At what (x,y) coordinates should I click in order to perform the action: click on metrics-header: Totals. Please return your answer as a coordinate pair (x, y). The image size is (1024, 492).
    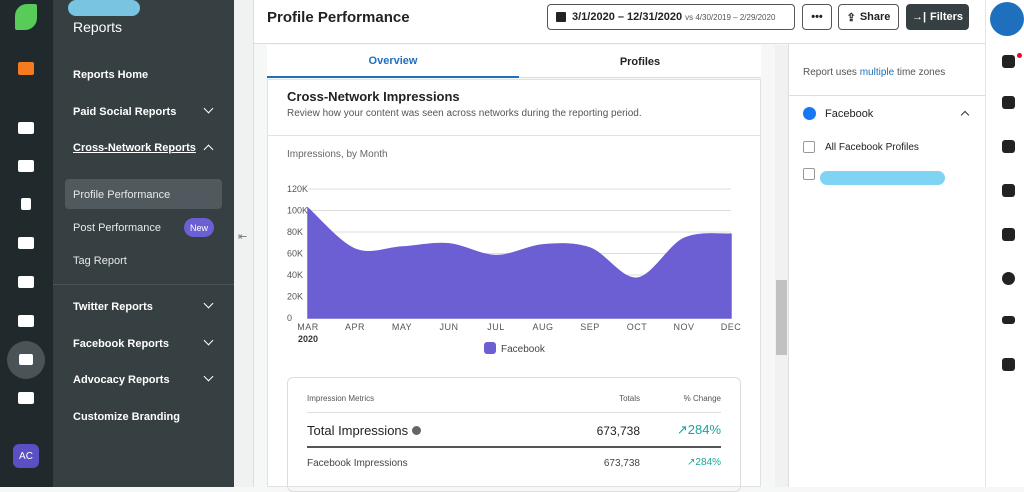
    Looking at the image, I should click on (629, 398).